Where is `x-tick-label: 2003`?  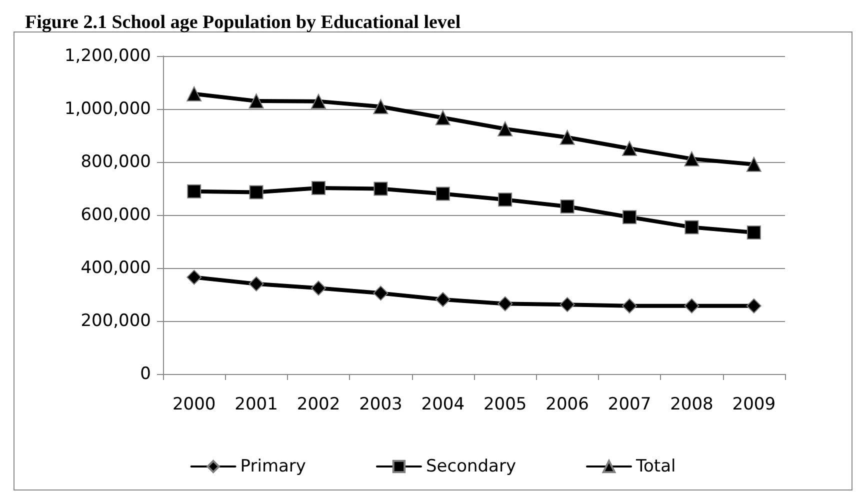 x-tick-label: 2003 is located at coordinates (380, 404).